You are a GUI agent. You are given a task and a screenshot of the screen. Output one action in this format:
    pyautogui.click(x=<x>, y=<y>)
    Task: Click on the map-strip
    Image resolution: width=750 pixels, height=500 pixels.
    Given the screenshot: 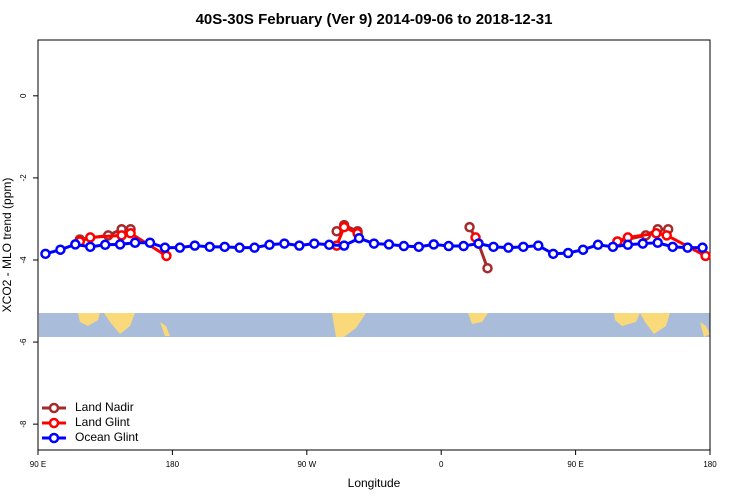 What is the action you would take?
    pyautogui.click(x=374, y=325)
    